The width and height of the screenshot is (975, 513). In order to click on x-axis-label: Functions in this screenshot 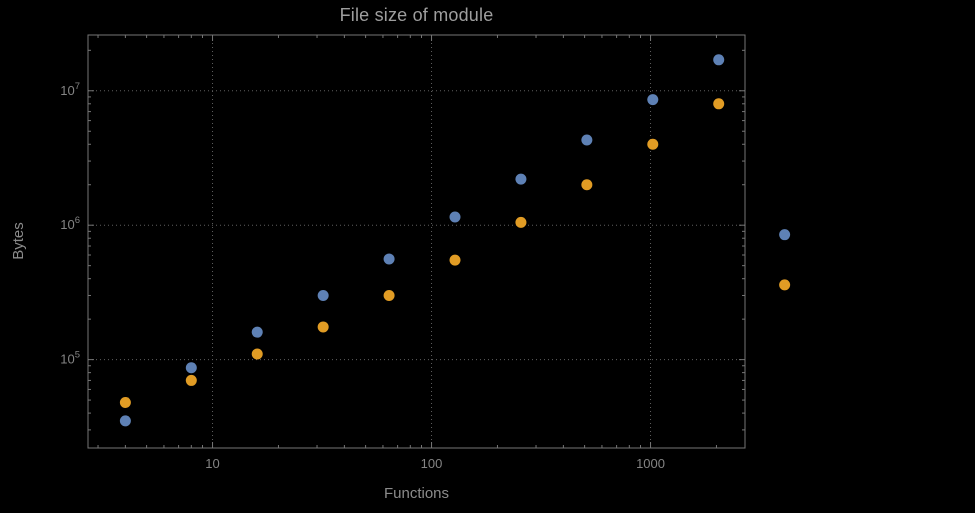, I will do `click(416, 493)`.